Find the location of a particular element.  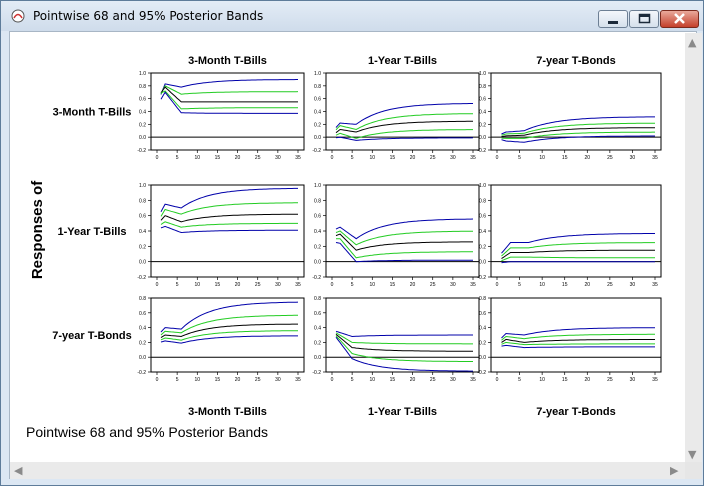

horizontal-scrollbar: ◀ ▶ is located at coordinates (347, 470).